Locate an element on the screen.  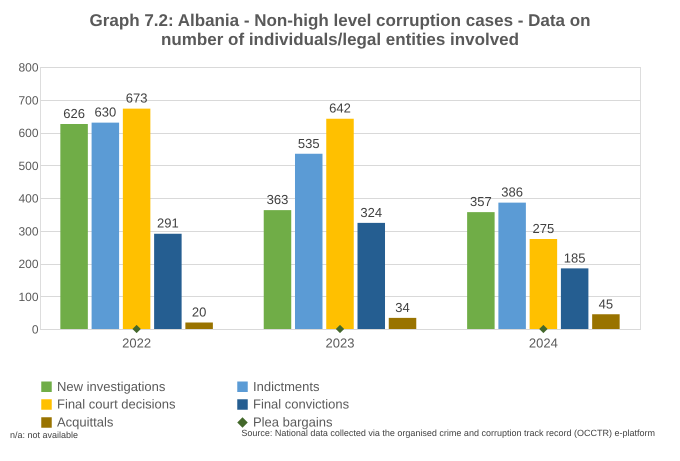
data-label: 363 is located at coordinates (277, 200).